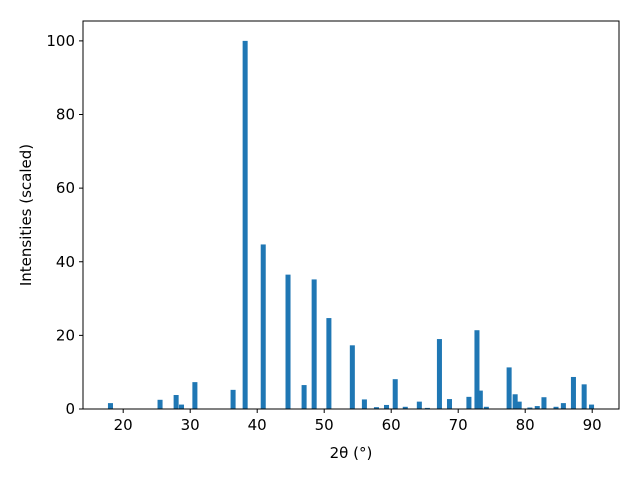 The height and width of the screenshot is (480, 640). What do you see at coordinates (65, 262) in the screenshot?
I see `y-tick-label: 40` at bounding box center [65, 262].